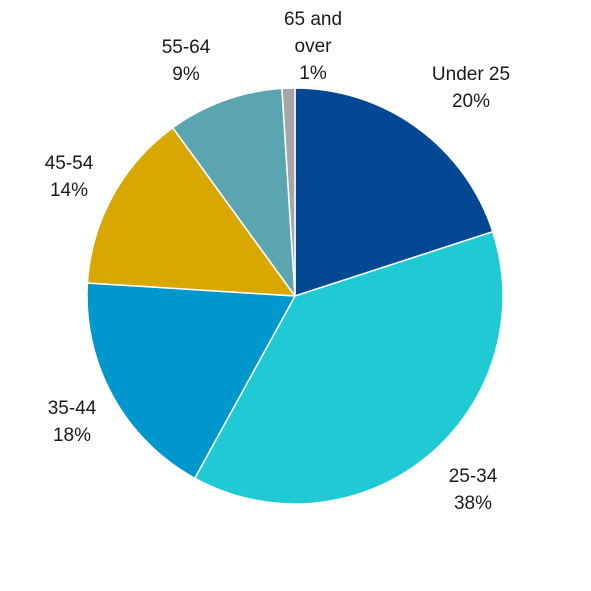  I want to click on slice-label-45-54: 45-54 14%, so click(69, 177).